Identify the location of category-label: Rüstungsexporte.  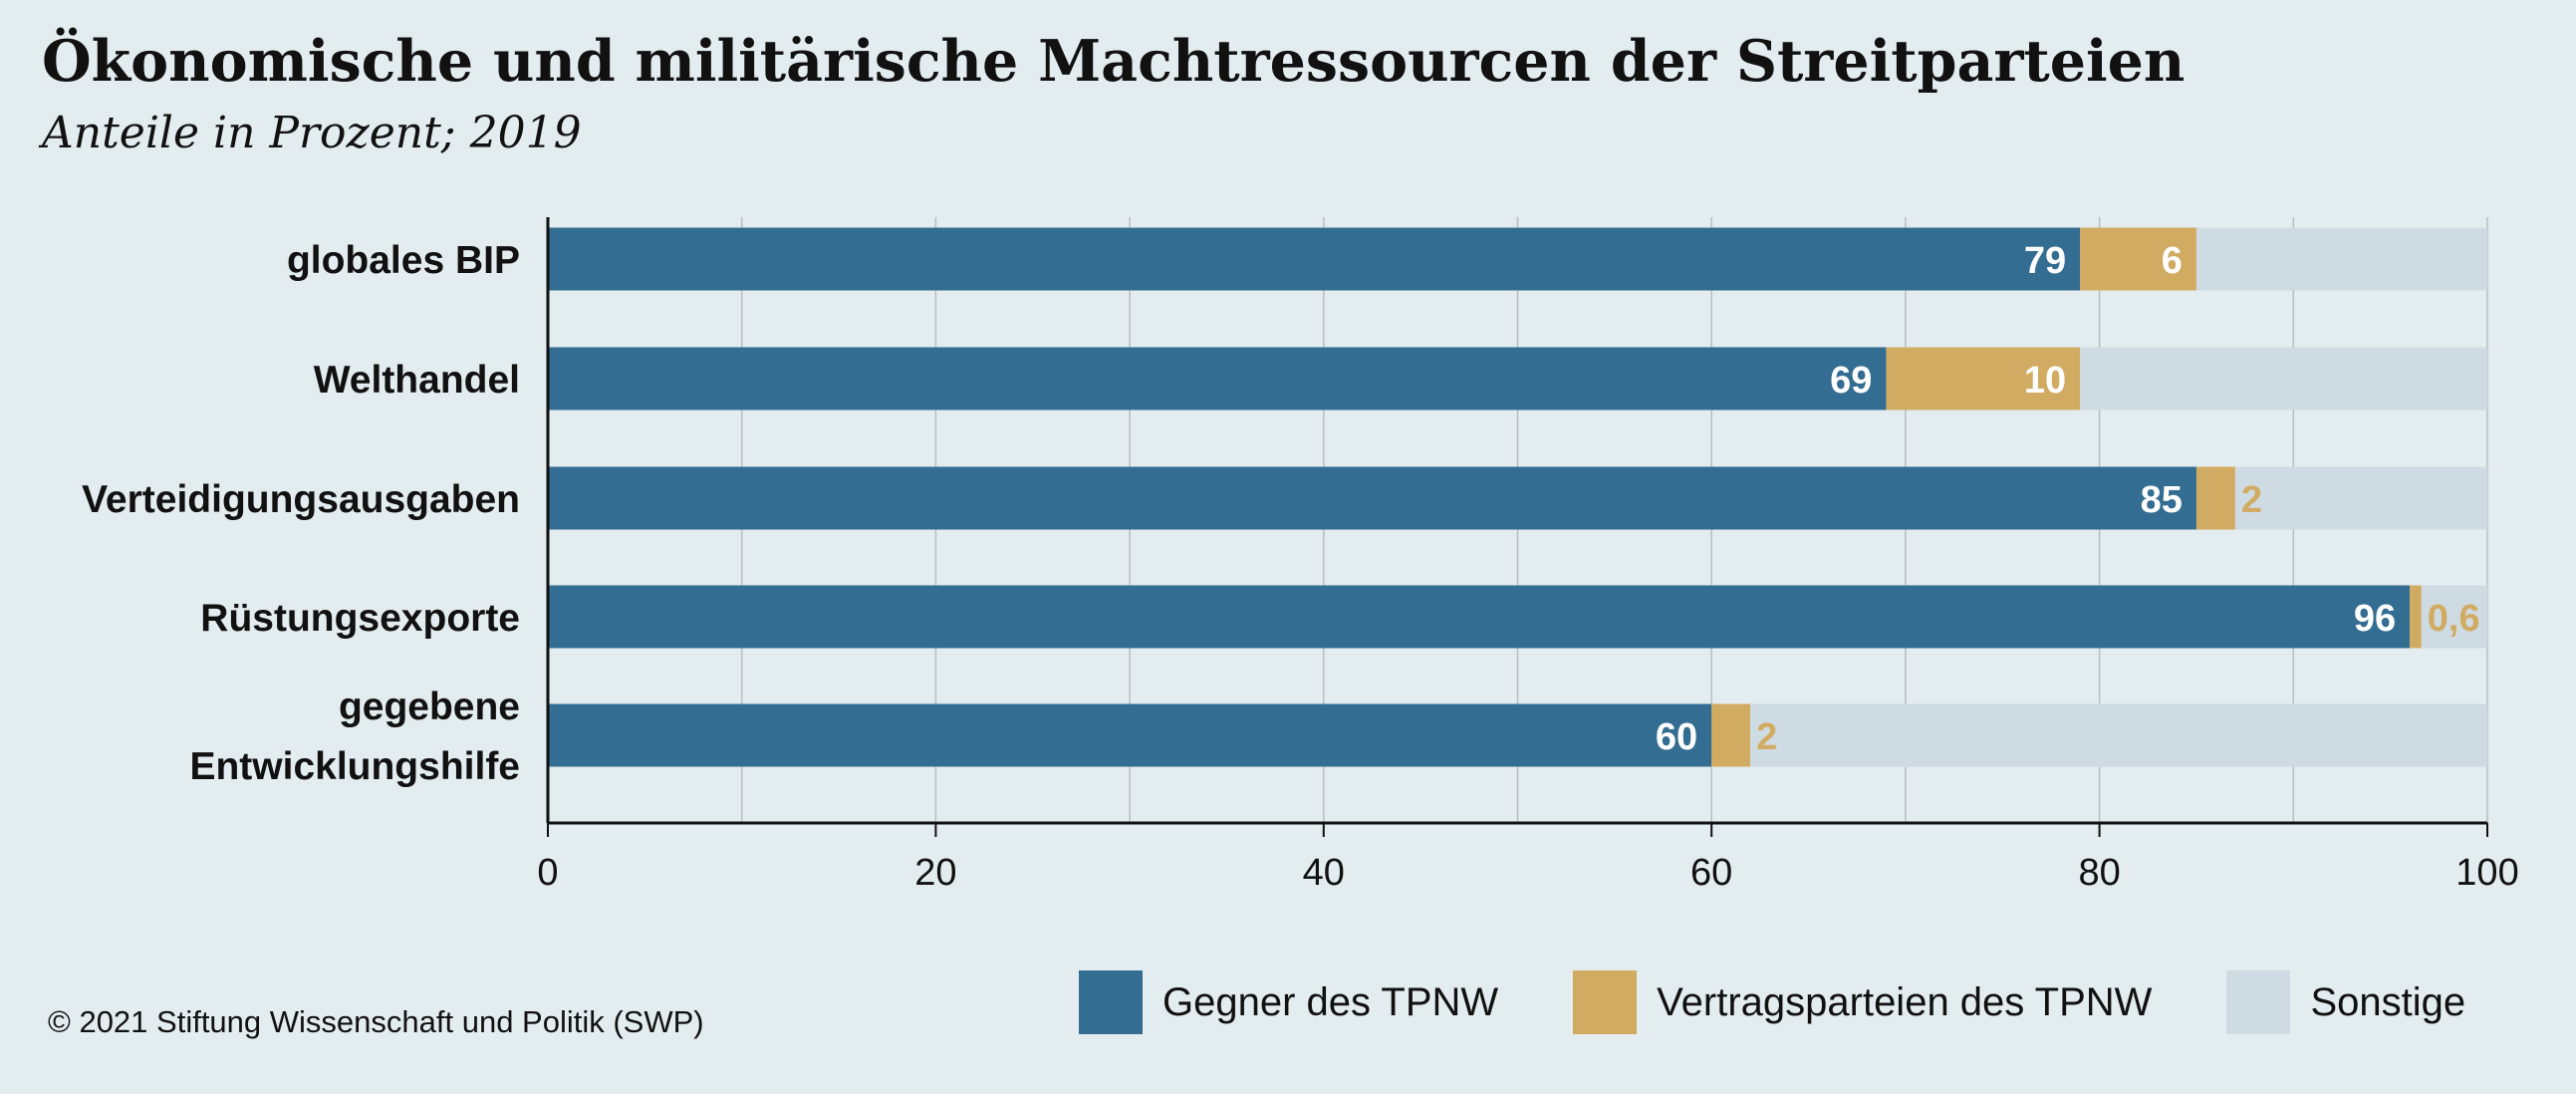
(360, 618).